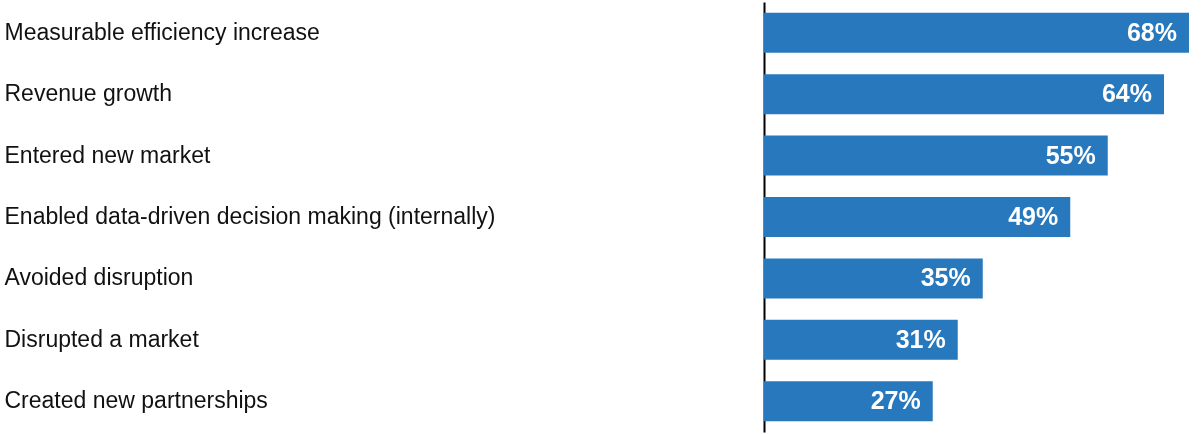 The height and width of the screenshot is (434, 1204). I want to click on data-label: 49%, so click(1033, 216).